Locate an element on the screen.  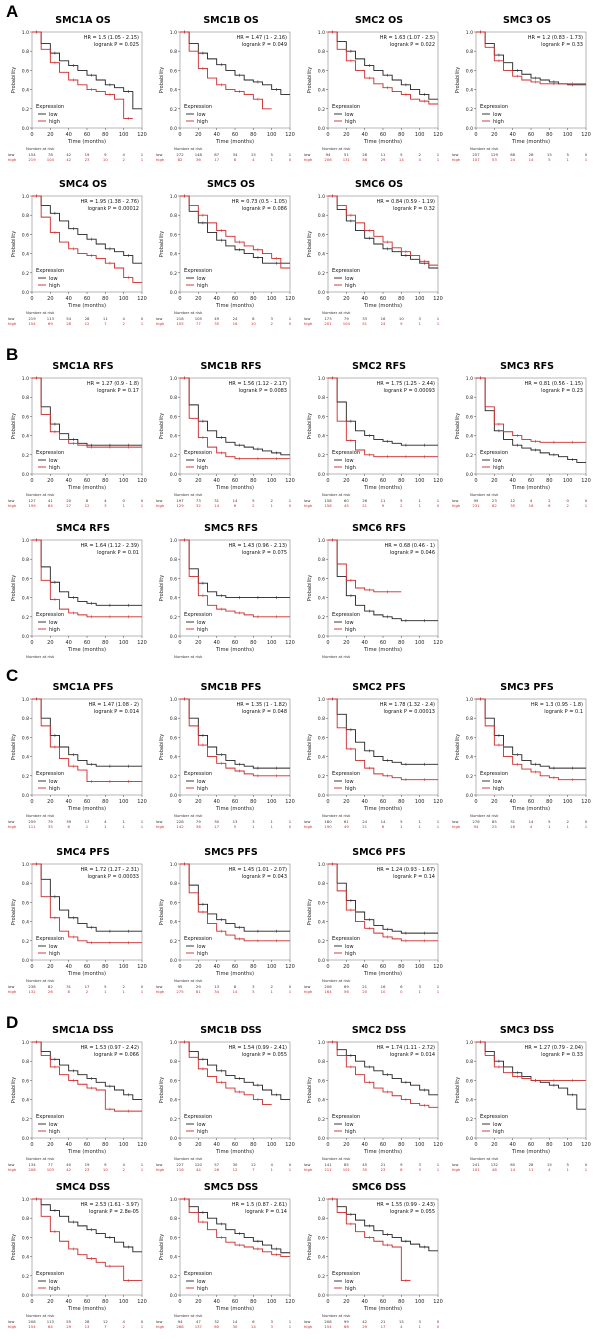
risk-low-value: 28 is located at coordinates (87, 1321).